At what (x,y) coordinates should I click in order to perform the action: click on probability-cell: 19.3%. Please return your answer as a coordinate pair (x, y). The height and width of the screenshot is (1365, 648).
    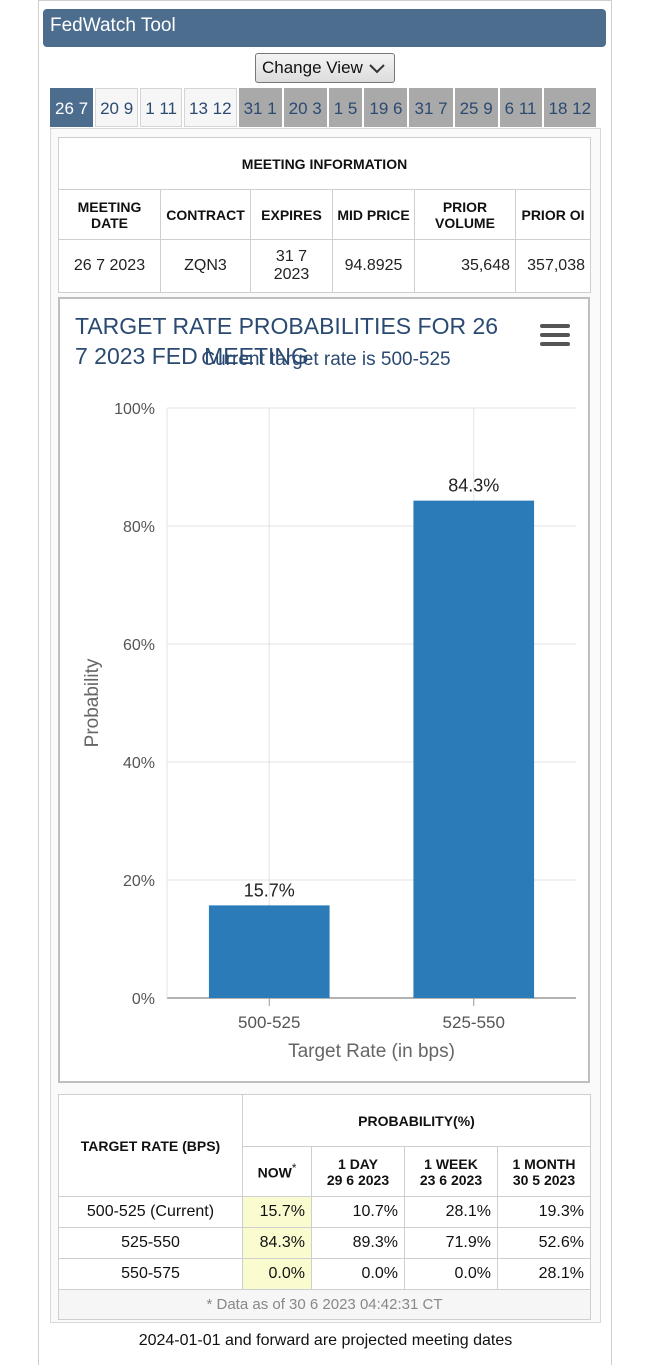
    Looking at the image, I should click on (544, 1212).